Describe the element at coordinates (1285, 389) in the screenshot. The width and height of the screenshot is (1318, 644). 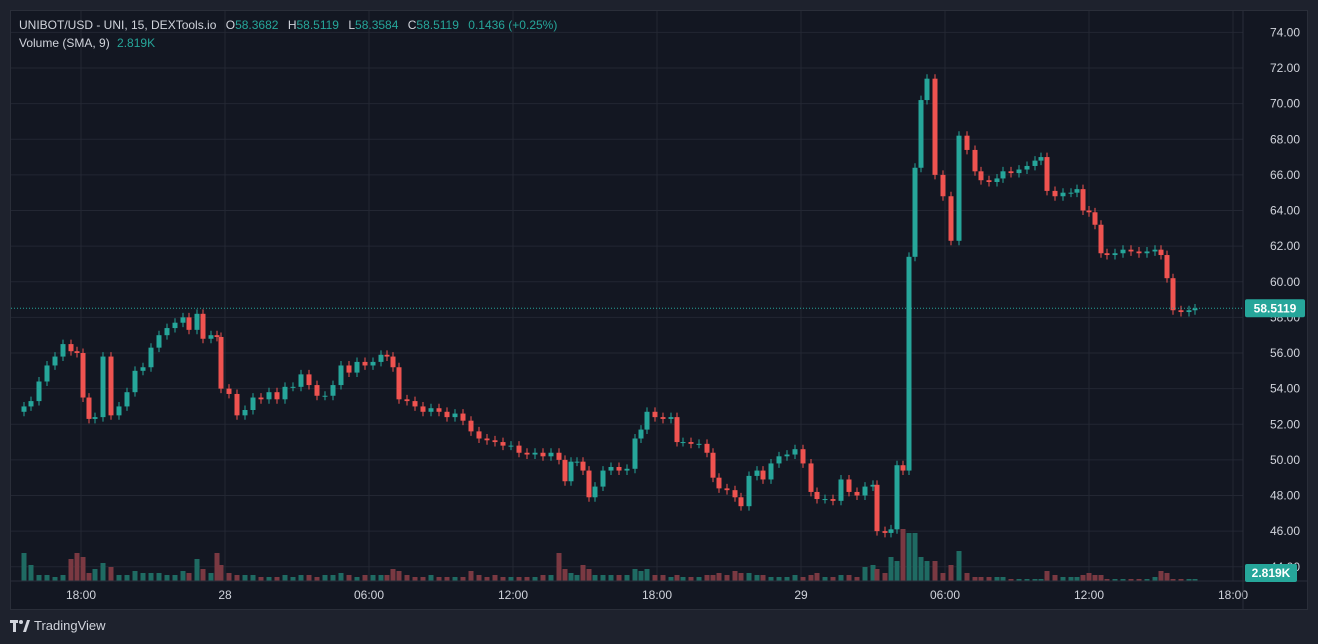
I see `y-tick-label: 54.00` at that location.